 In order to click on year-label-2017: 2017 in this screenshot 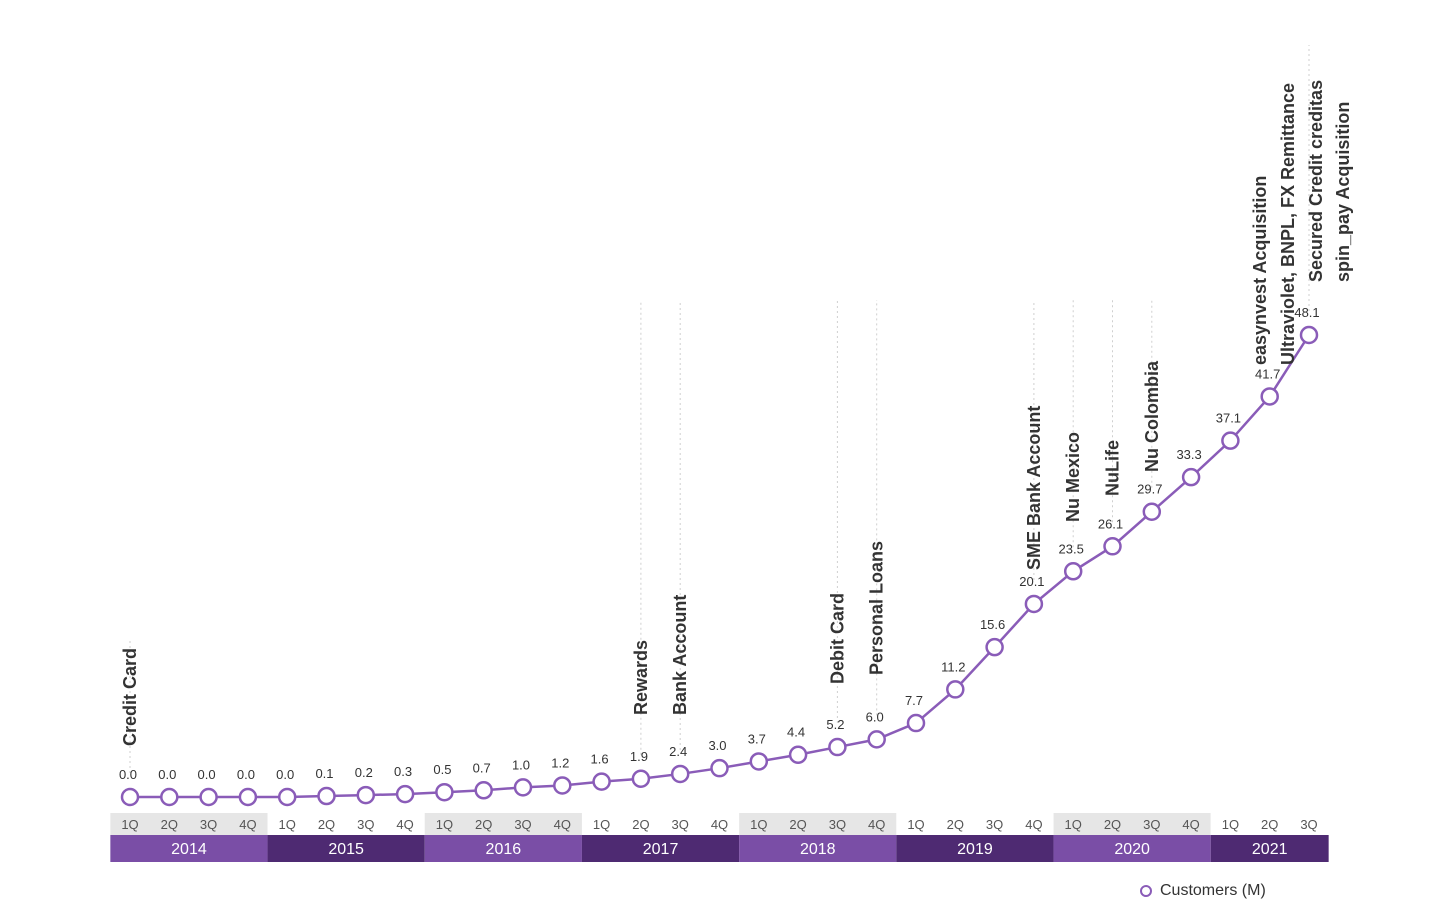, I will do `click(661, 849)`.